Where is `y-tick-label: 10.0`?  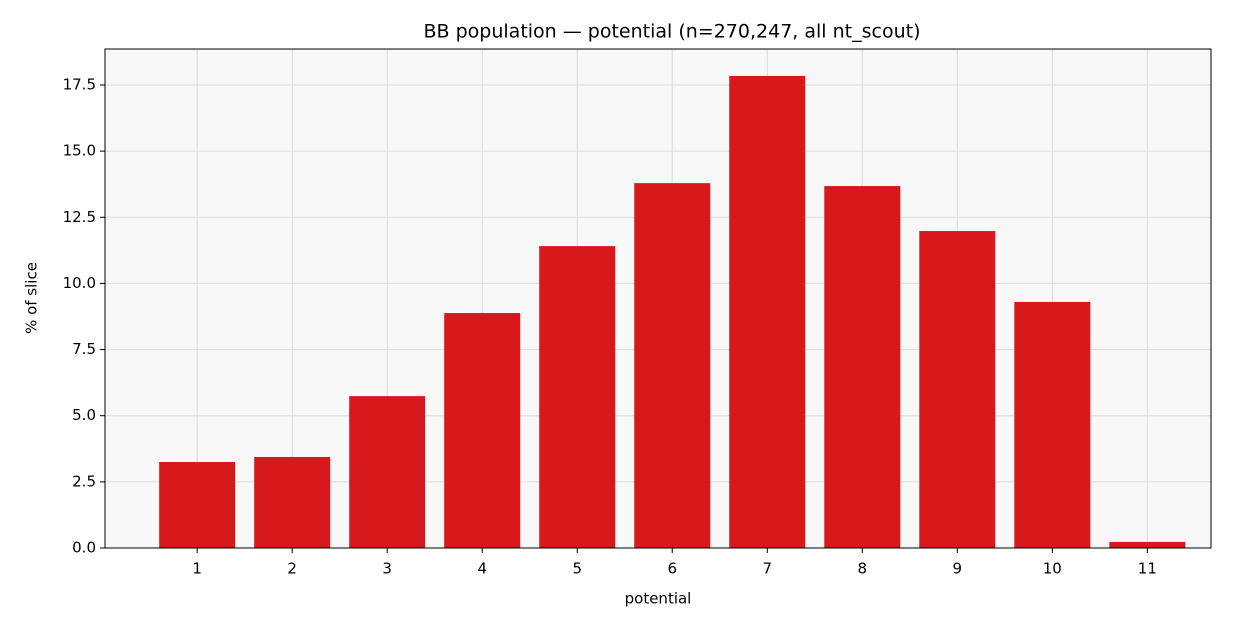 y-tick-label: 10.0 is located at coordinates (79, 283).